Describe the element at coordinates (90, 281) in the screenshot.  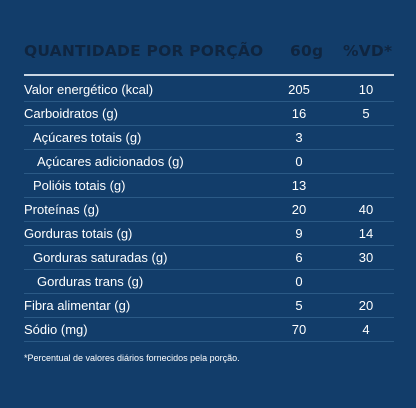
I see `row-label: Gorduras trans (g)` at that location.